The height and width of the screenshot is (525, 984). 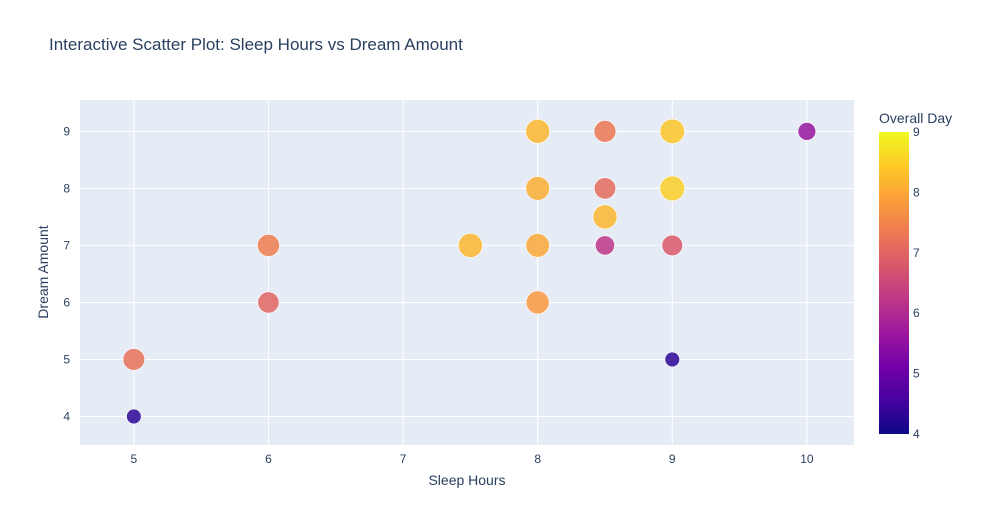 I want to click on colorbar-tick-label: 7, so click(x=916, y=253).